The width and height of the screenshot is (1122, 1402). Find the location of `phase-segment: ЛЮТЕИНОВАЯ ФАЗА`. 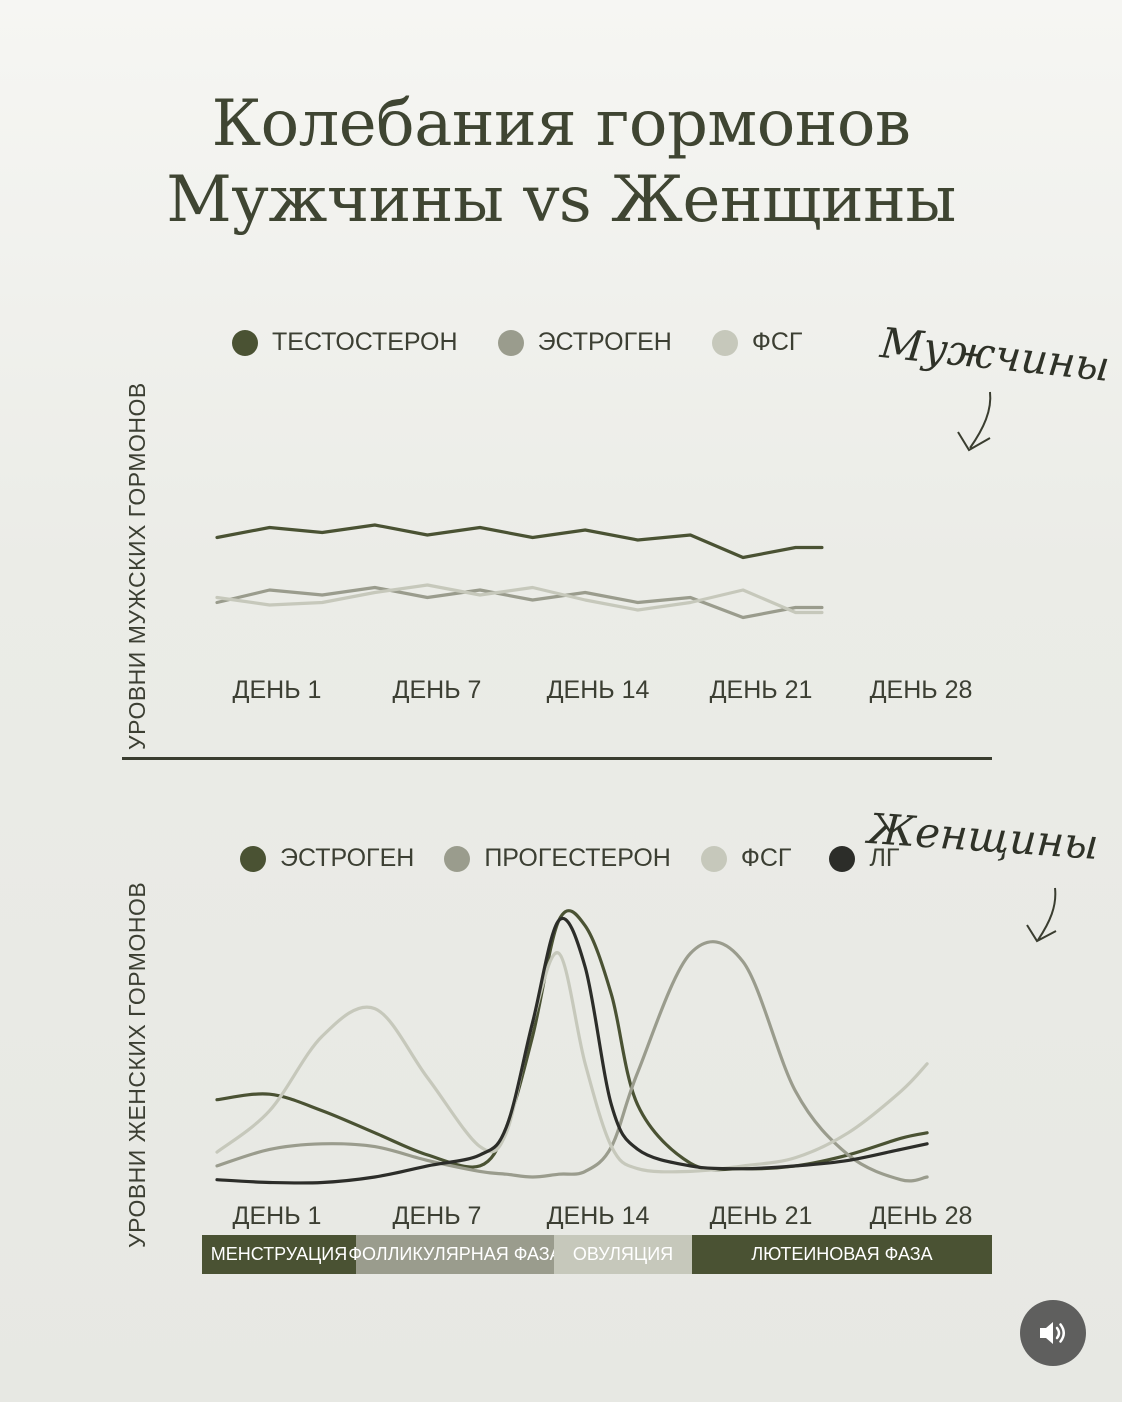

phase-segment: ЛЮТЕИНОВАЯ ФАЗА is located at coordinates (842, 1254).